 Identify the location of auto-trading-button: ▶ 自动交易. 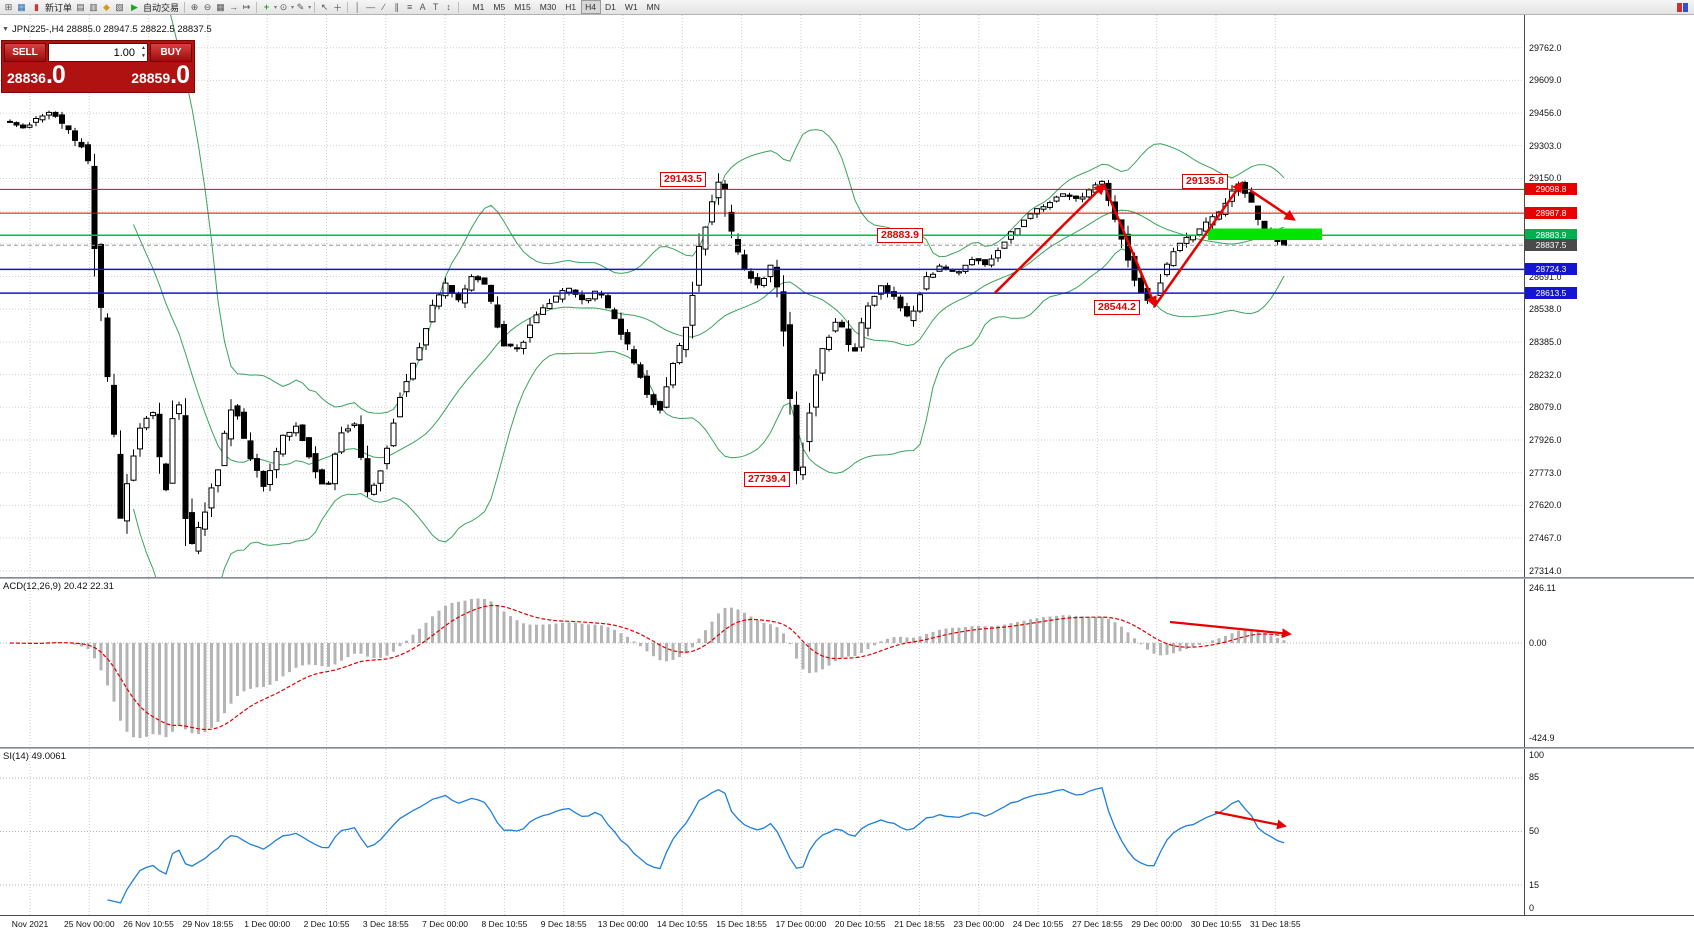
(153, 7).